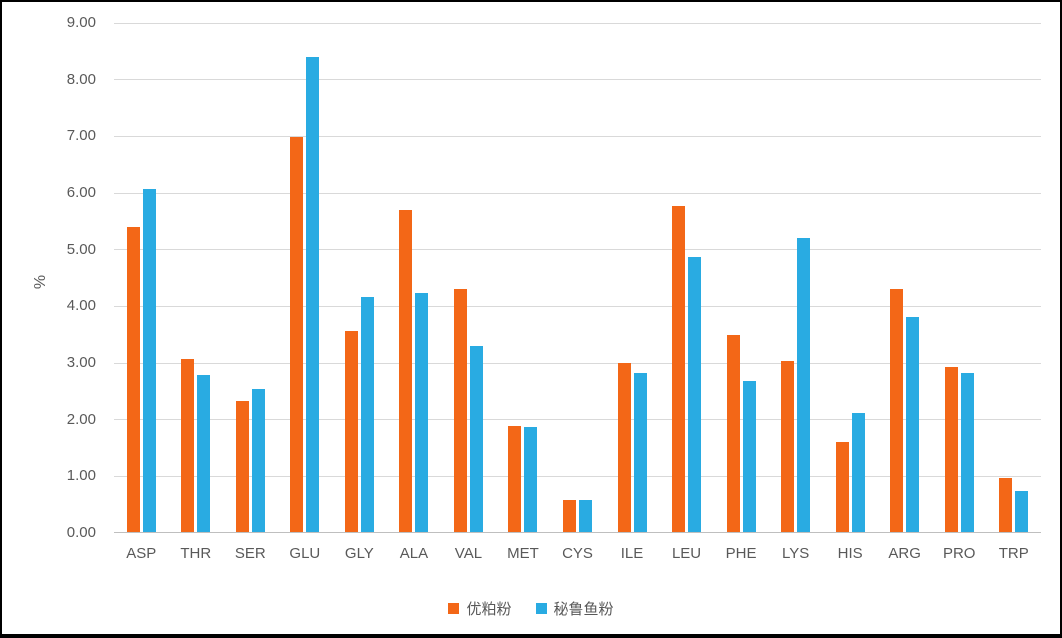 This screenshot has width=1062, height=638. I want to click on bar-series0-val, so click(460, 410).